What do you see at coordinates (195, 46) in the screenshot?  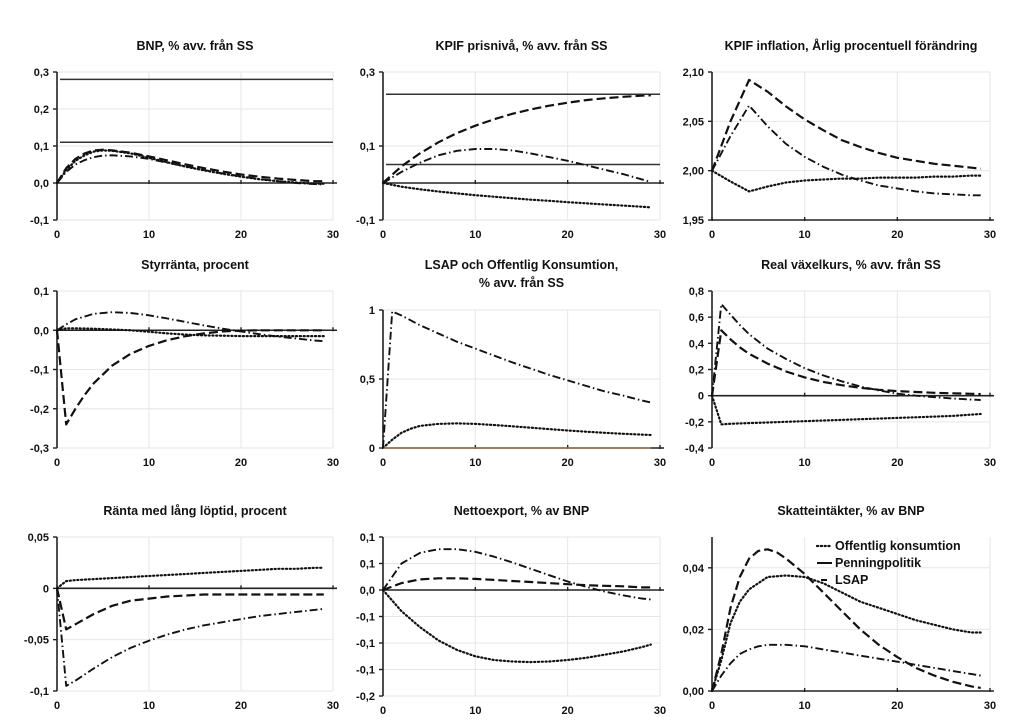 I see `chart-title: BNP, % avv. från SS` at bounding box center [195, 46].